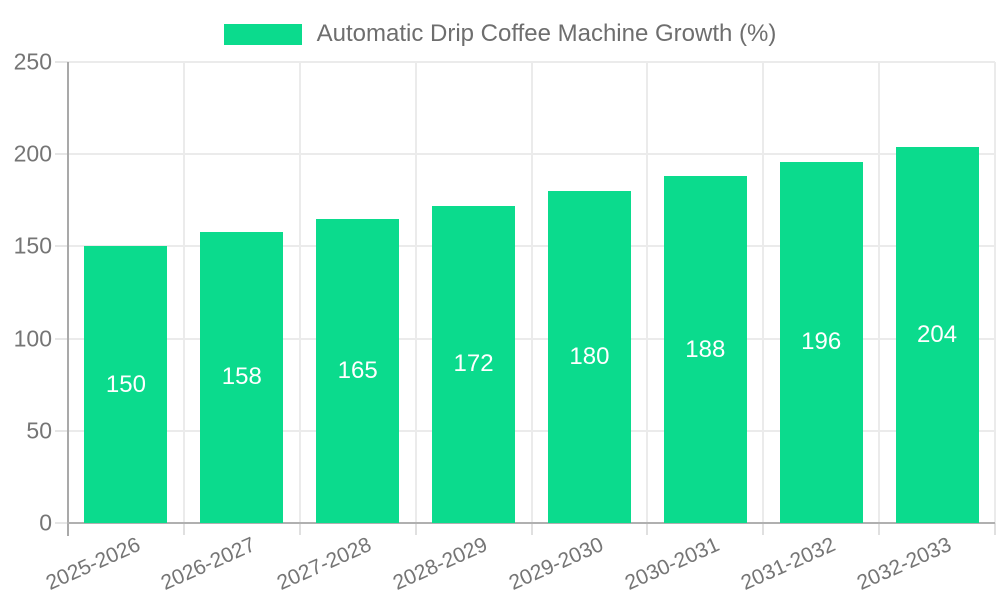 Image resolution: width=1000 pixels, height=600 pixels. I want to click on legend-swatch, so click(262, 34).